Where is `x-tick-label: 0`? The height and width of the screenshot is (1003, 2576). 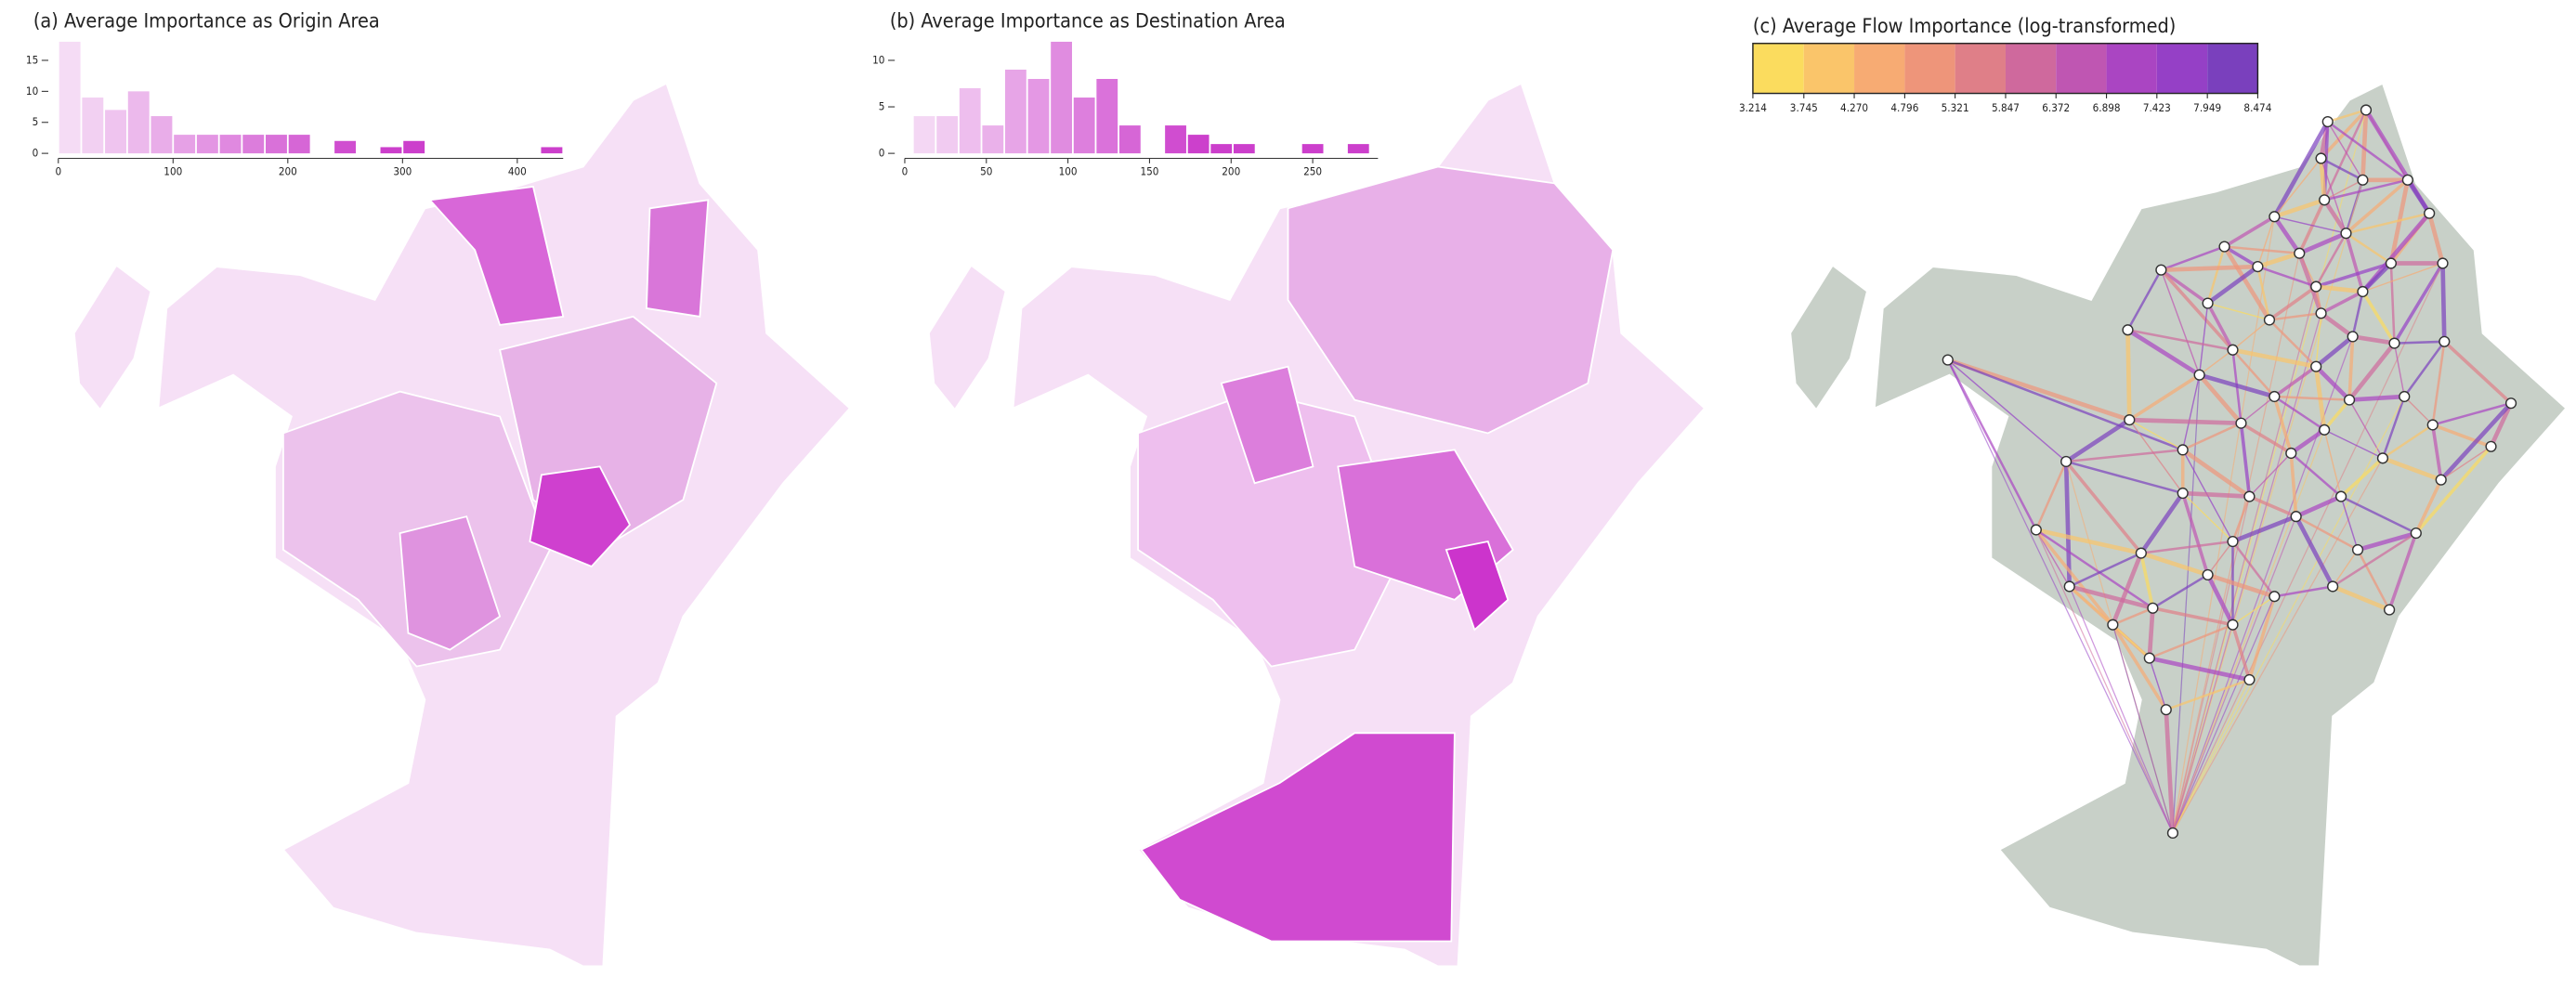
x-tick-label: 0 is located at coordinates (905, 170).